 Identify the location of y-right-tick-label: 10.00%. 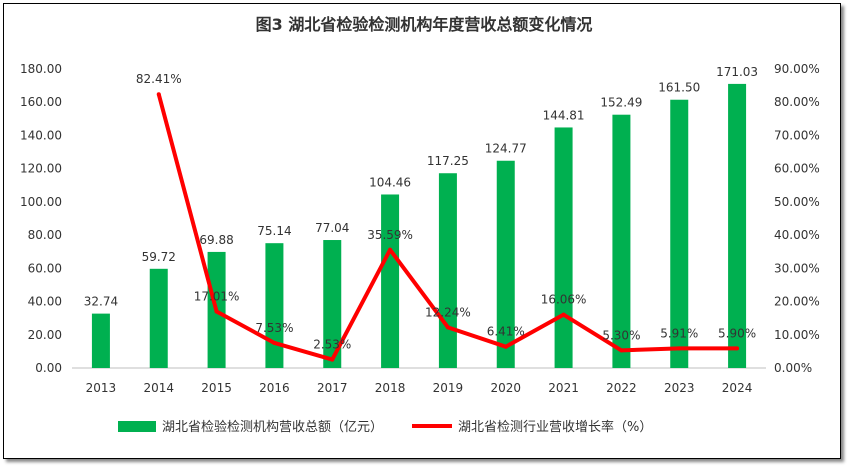
(797, 335).